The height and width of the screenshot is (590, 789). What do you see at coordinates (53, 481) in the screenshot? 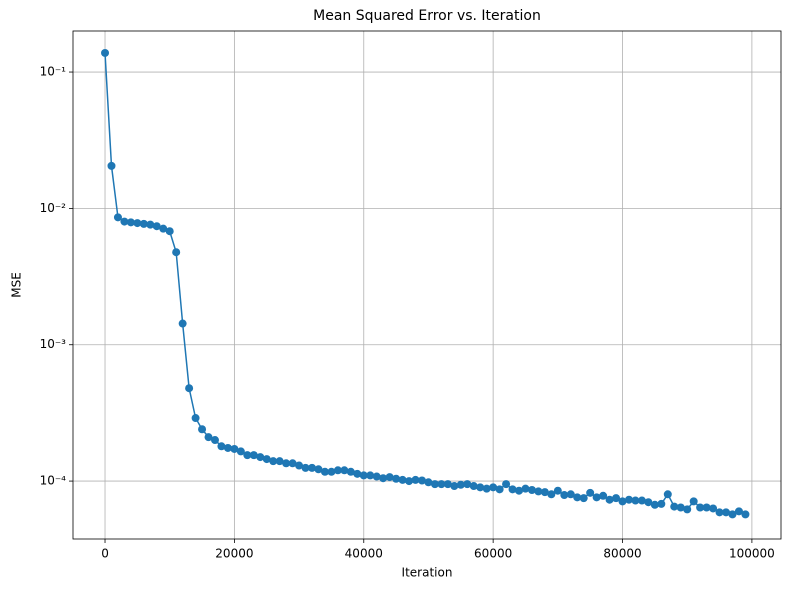
I see `y-tick-label: 10⁻⁴` at bounding box center [53, 481].